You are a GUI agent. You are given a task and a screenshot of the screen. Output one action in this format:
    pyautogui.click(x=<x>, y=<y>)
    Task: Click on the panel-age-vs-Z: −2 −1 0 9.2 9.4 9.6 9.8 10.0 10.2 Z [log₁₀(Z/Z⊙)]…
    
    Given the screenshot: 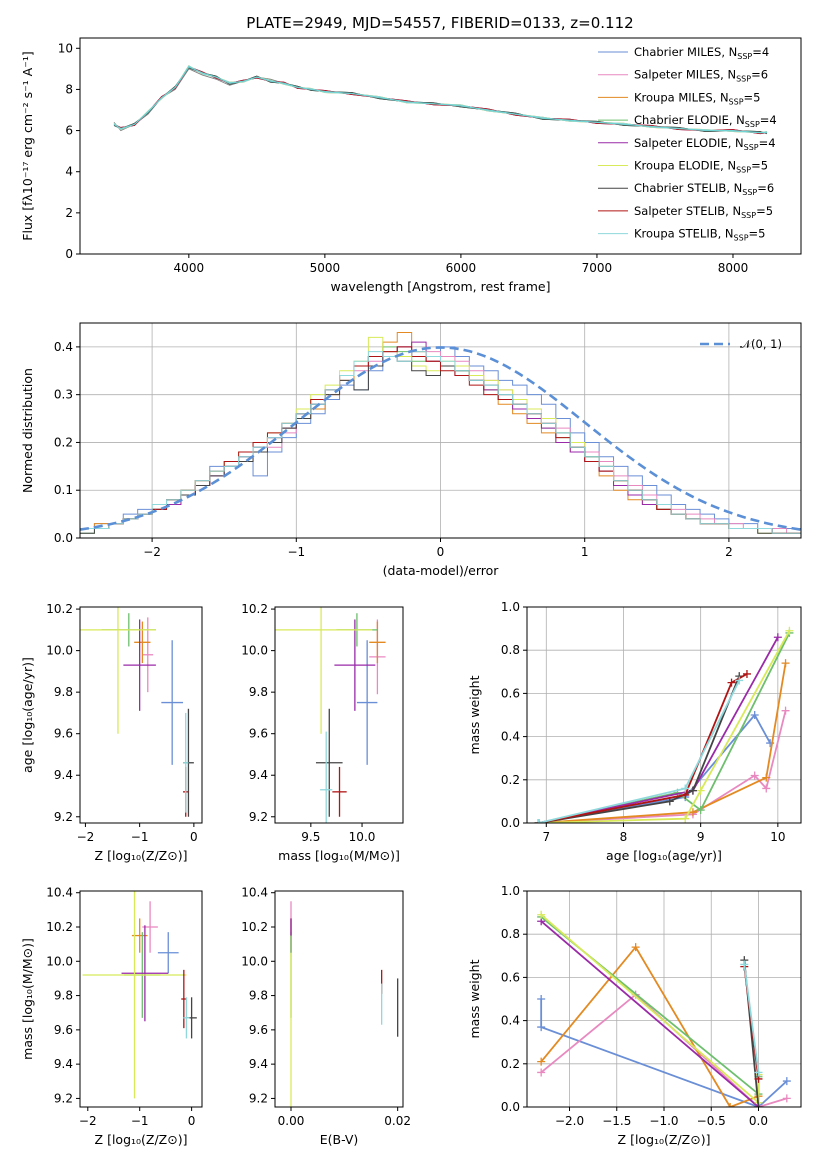 What is the action you would take?
    pyautogui.click(x=111, y=732)
    